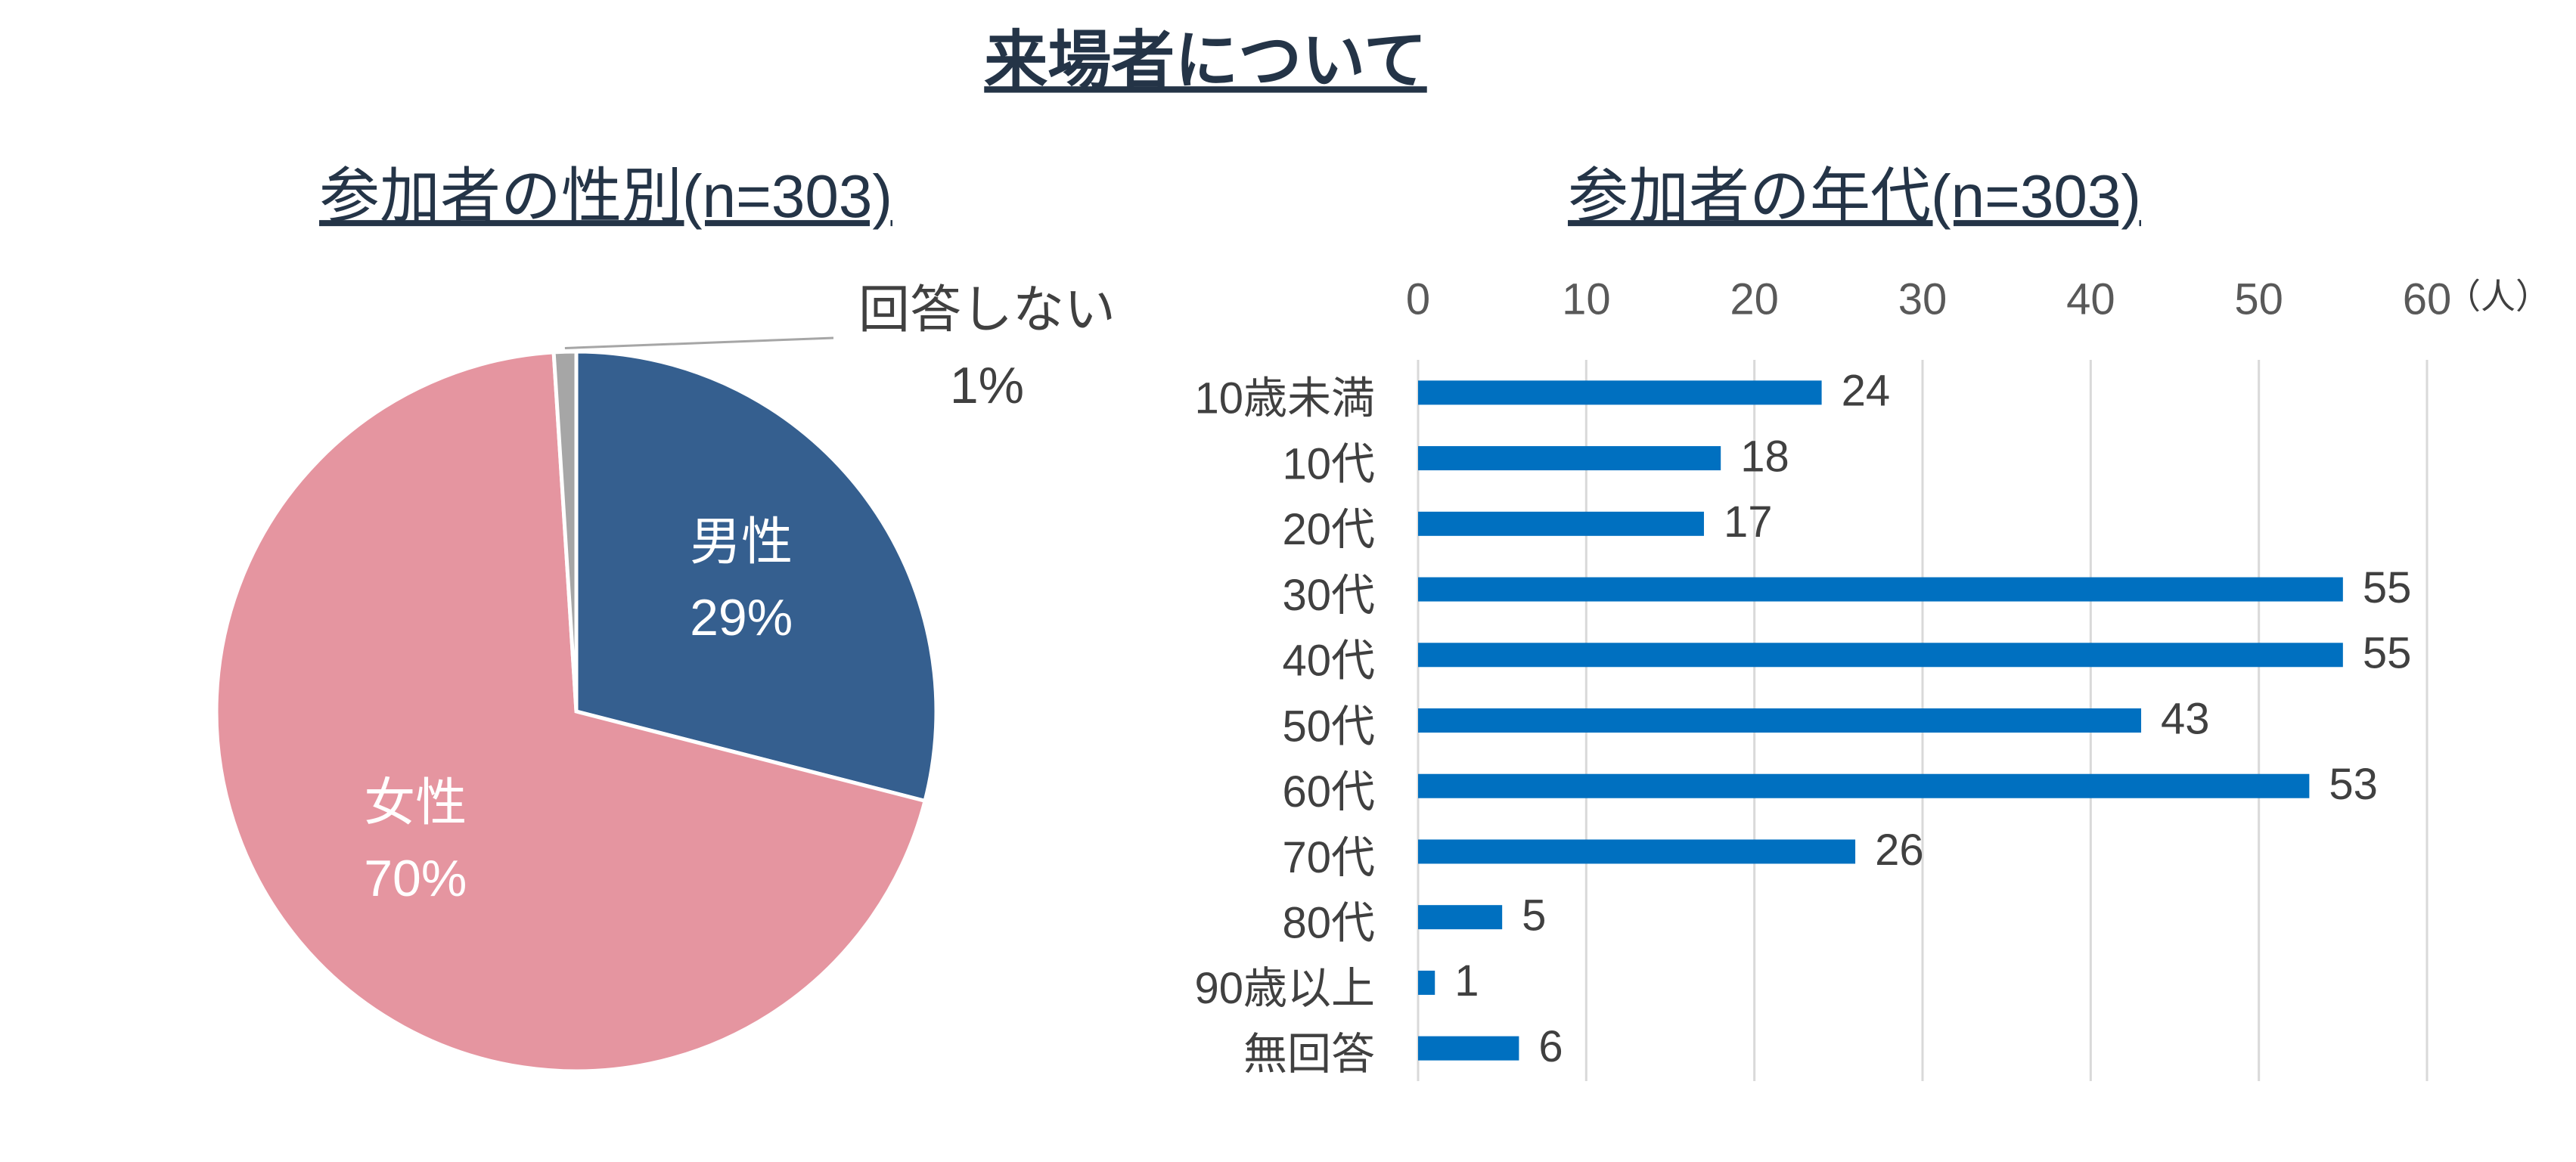 The image size is (2576, 1162). What do you see at coordinates (741, 542) in the screenshot?
I see `slice-label: 男性` at bounding box center [741, 542].